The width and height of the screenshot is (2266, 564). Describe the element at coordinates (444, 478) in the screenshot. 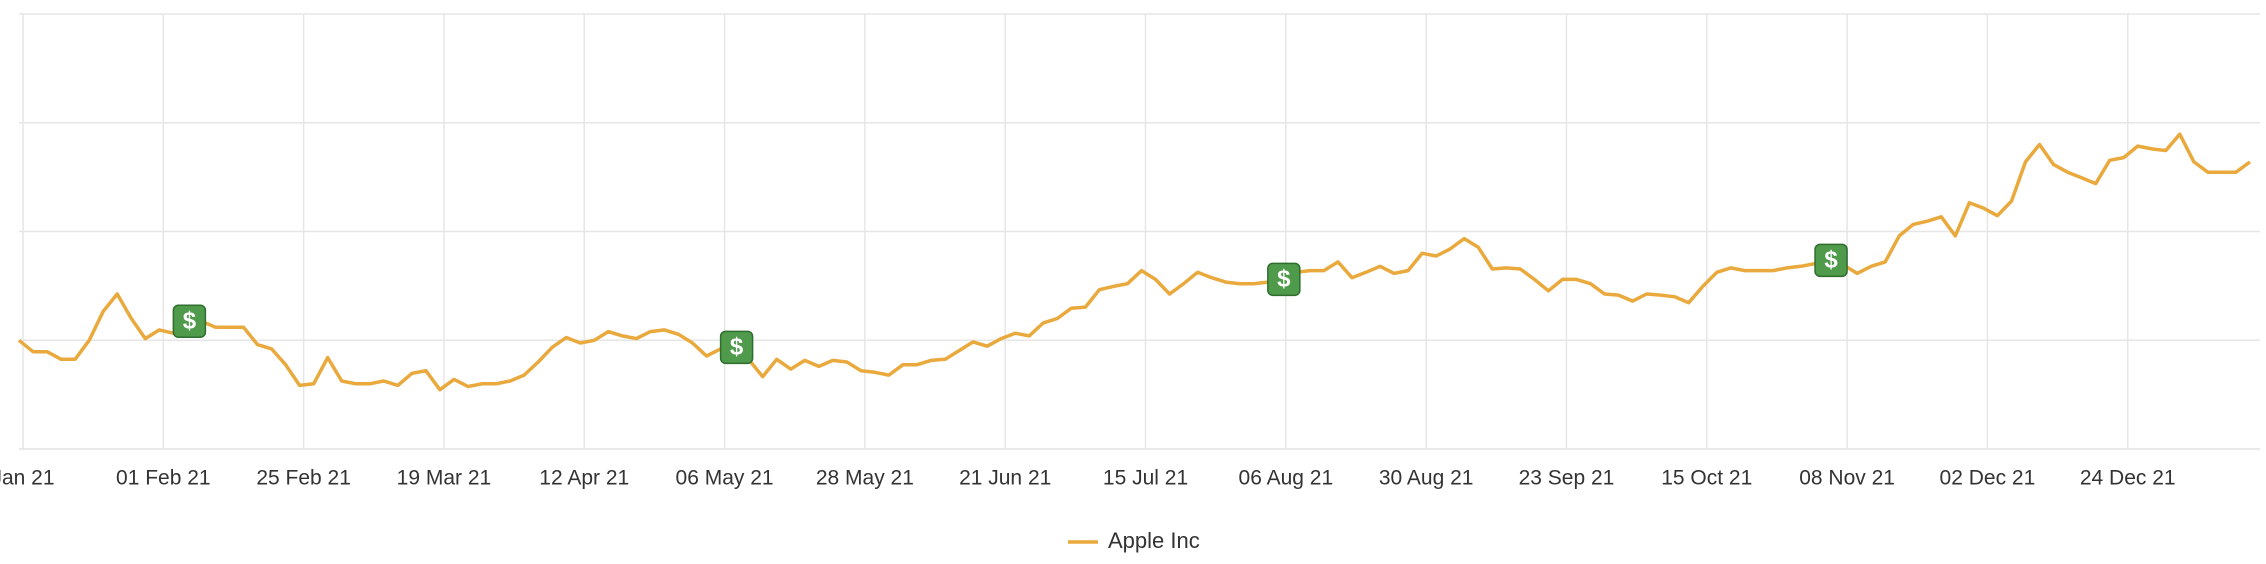

I see `x-tick-label: 19 Mar 21` at that location.